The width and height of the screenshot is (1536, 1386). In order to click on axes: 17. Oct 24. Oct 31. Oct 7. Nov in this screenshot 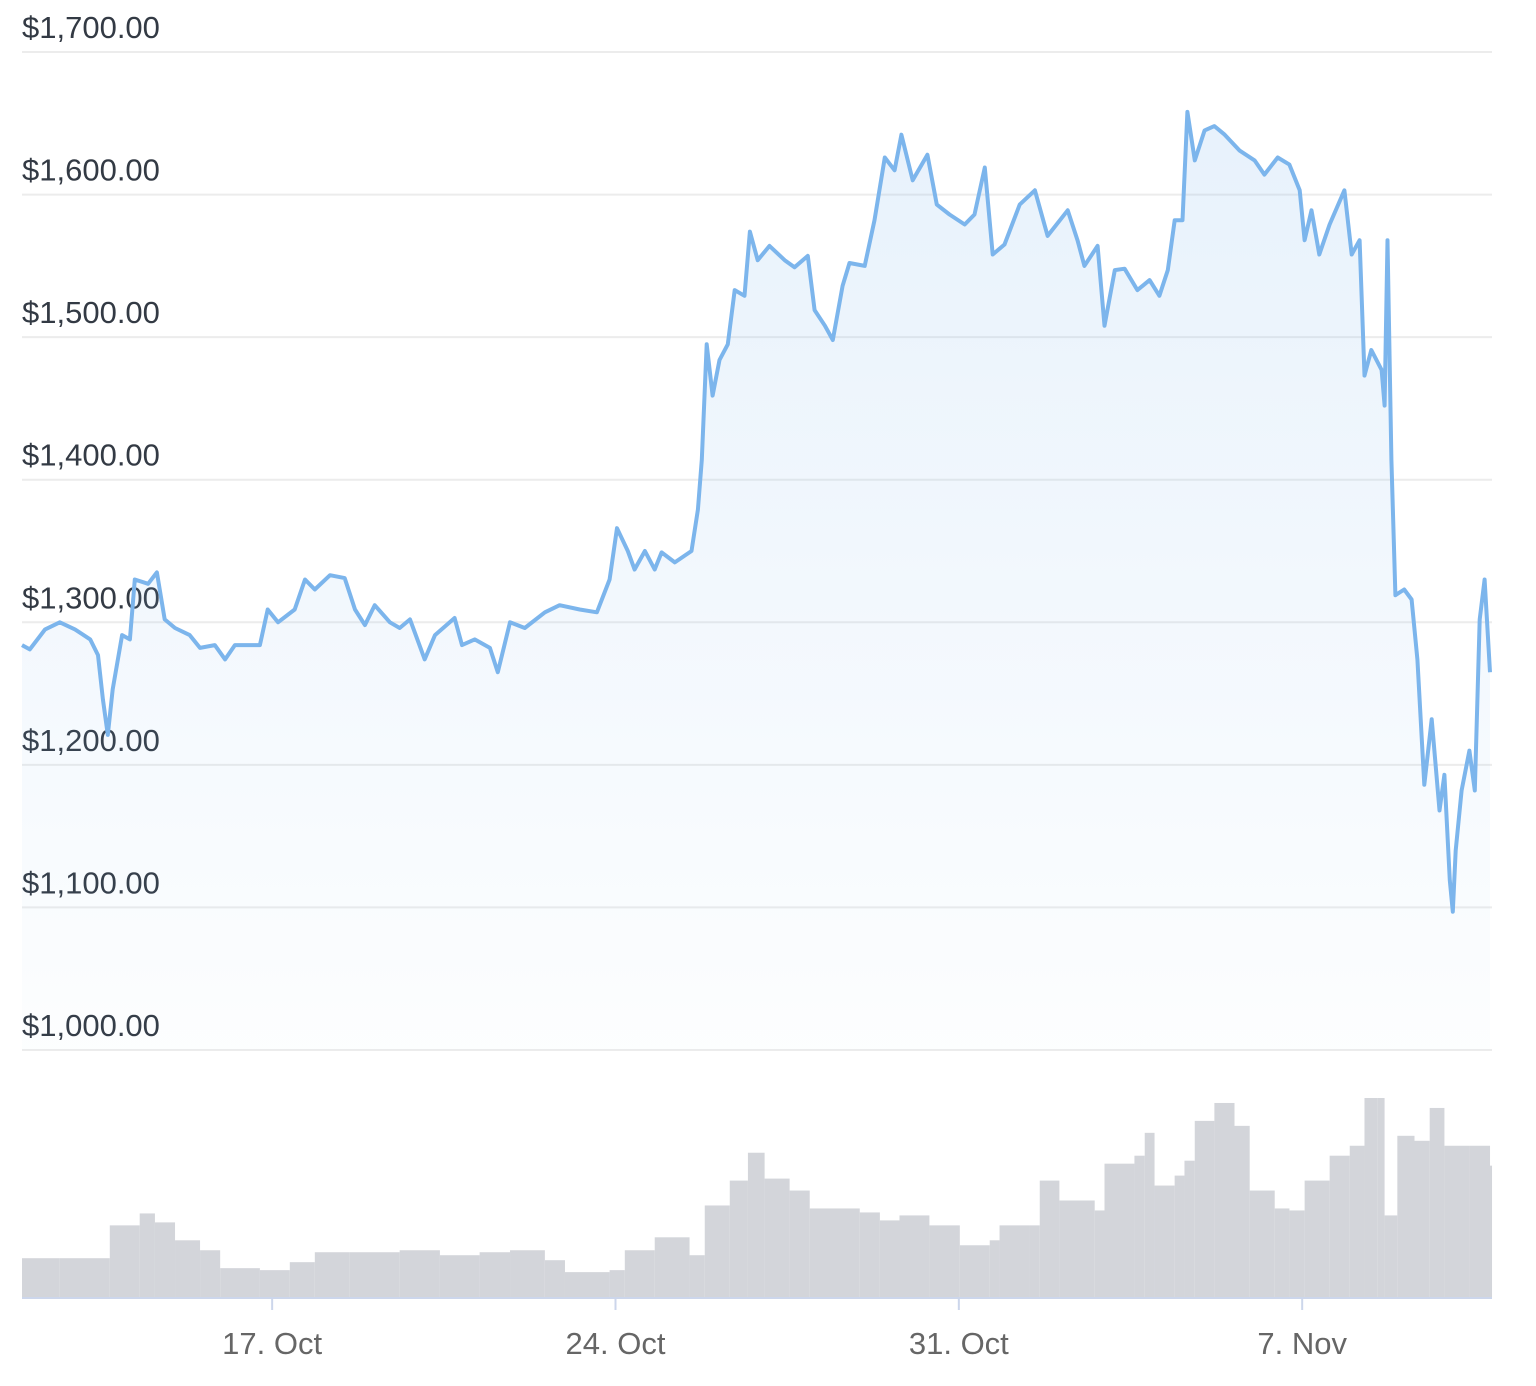, I will do `click(757, 1329)`.